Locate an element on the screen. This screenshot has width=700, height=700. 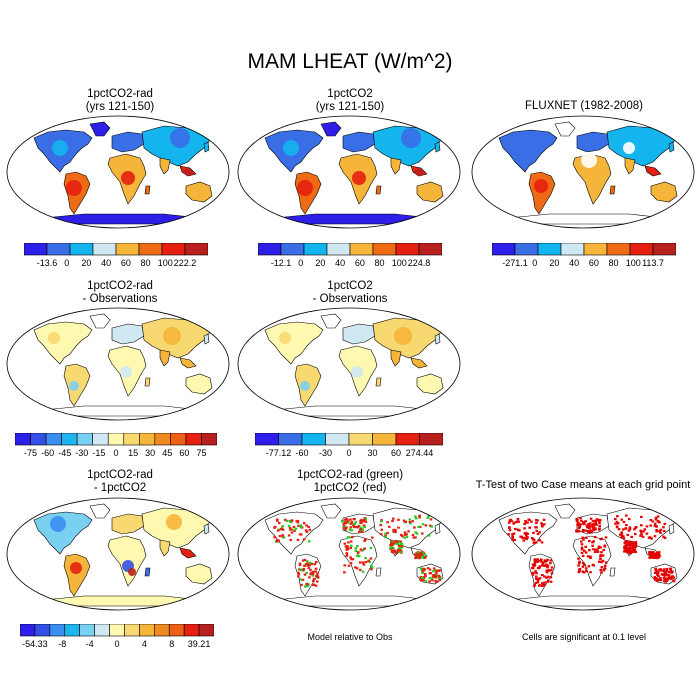
colorbar-tick-label: 60 is located at coordinates (395, 453).